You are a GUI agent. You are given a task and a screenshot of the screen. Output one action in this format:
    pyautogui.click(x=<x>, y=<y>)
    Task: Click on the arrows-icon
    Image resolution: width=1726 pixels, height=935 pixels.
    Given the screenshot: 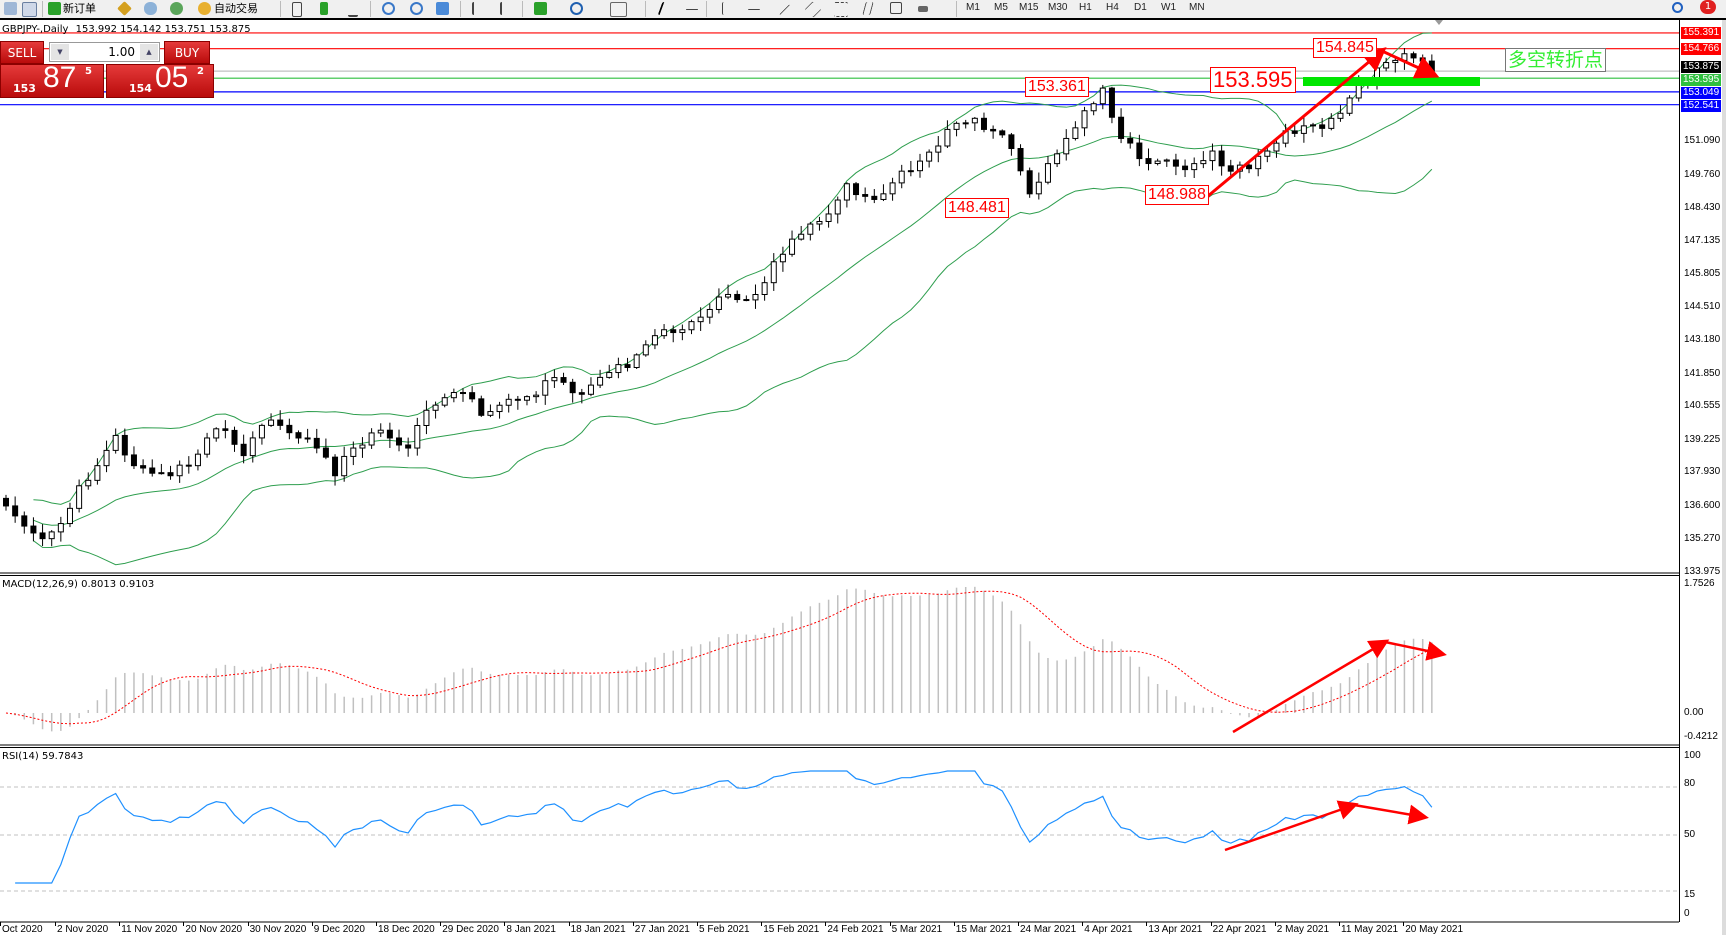 What is the action you would take?
    pyautogui.click(x=923, y=9)
    